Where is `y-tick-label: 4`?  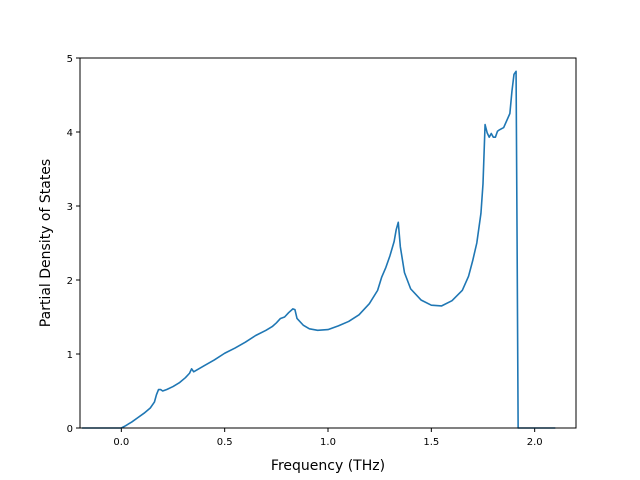
y-tick-label: 4 is located at coordinates (70, 133).